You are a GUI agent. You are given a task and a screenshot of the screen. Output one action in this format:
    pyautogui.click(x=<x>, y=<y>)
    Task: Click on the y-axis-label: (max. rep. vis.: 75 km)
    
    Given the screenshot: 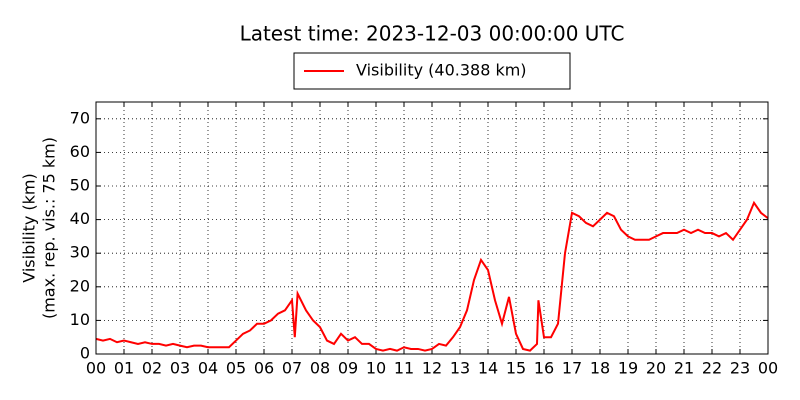 What is the action you would take?
    pyautogui.click(x=49, y=228)
    